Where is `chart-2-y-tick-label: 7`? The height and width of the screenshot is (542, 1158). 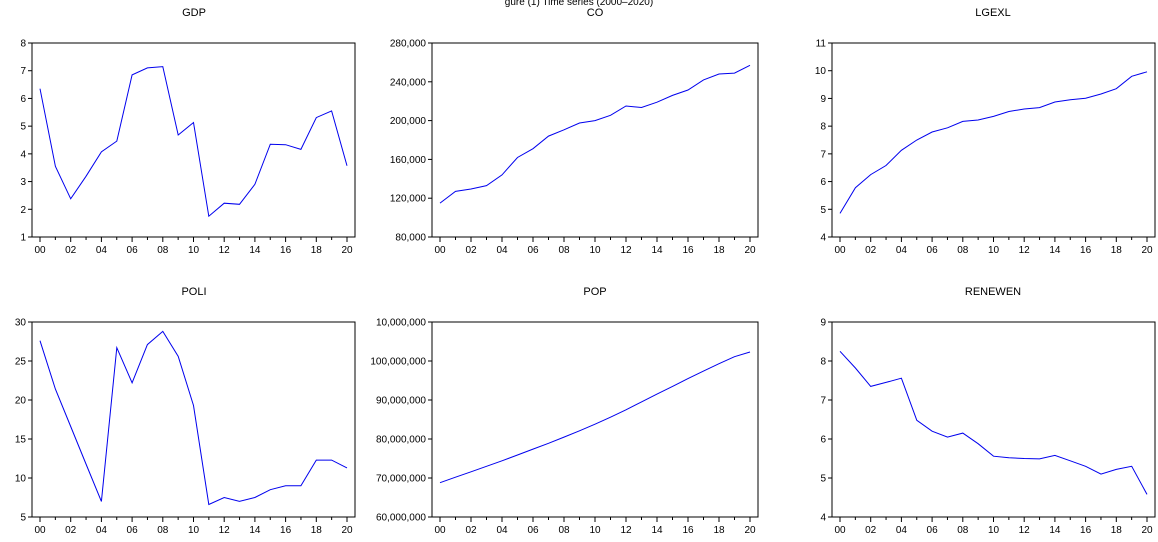 chart-2-y-tick-label: 7 is located at coordinates (823, 154).